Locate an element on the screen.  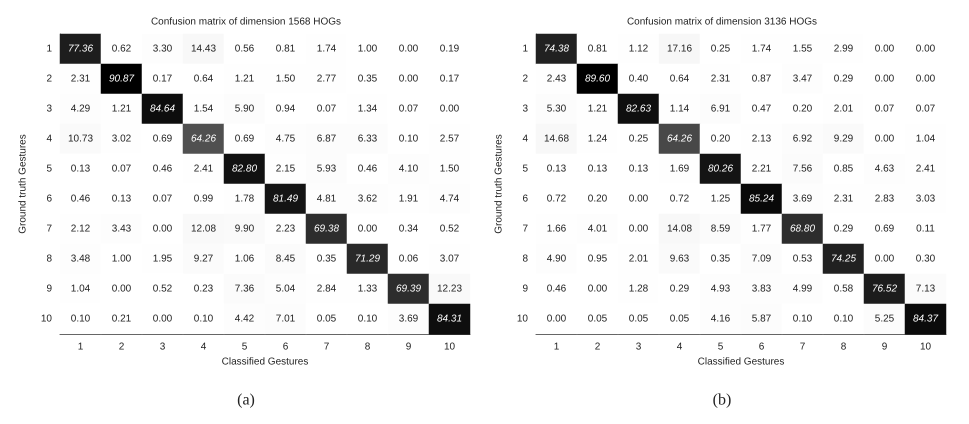
data-label: 5.25 is located at coordinates (884, 319).